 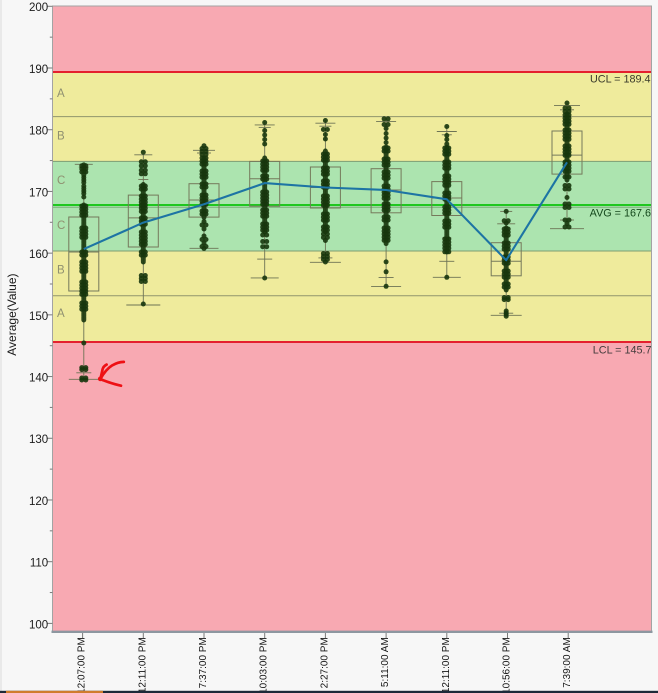 What do you see at coordinates (38, 255) in the screenshot?
I see `svg-text: 160` at bounding box center [38, 255].